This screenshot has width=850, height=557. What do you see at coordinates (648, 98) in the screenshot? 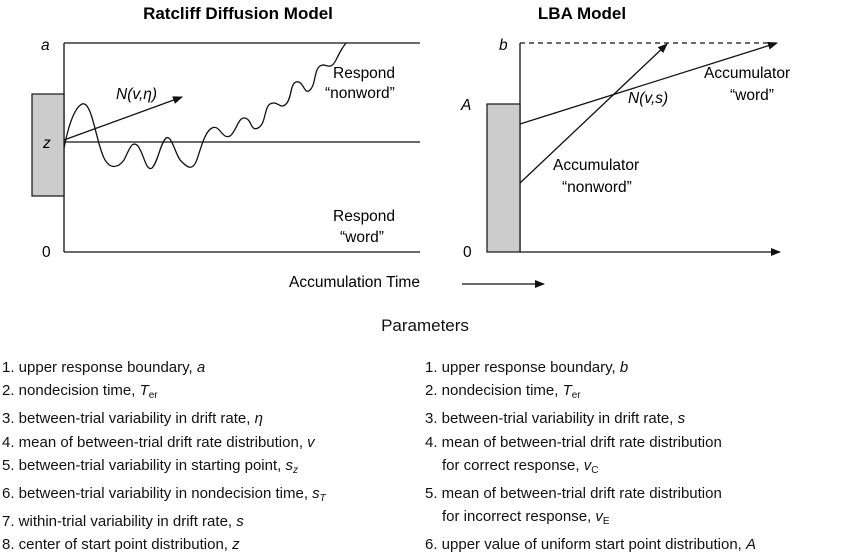
I see `lba-drift-label: N(v,s)` at bounding box center [648, 98].